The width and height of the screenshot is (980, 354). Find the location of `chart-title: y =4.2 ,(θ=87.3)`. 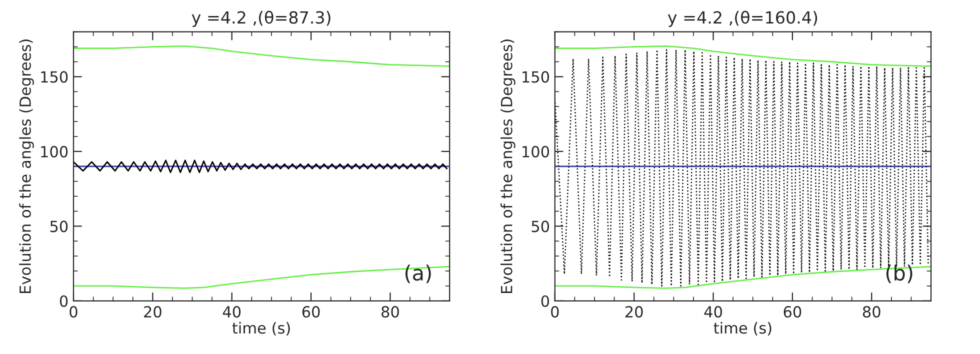

chart-title: y =4.2 ,(θ=87.3) is located at coordinates (261, 18).